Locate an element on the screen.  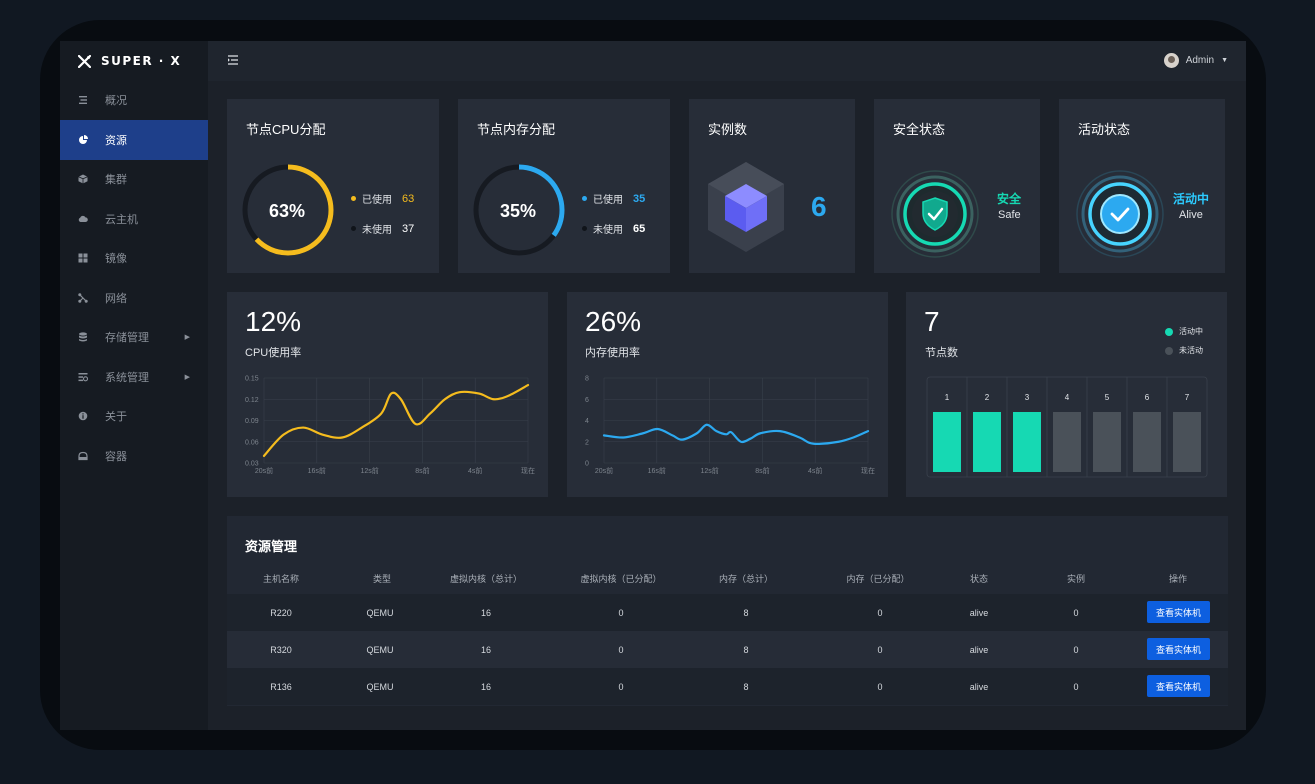
column-header: 主机名称 is located at coordinates (281, 579).